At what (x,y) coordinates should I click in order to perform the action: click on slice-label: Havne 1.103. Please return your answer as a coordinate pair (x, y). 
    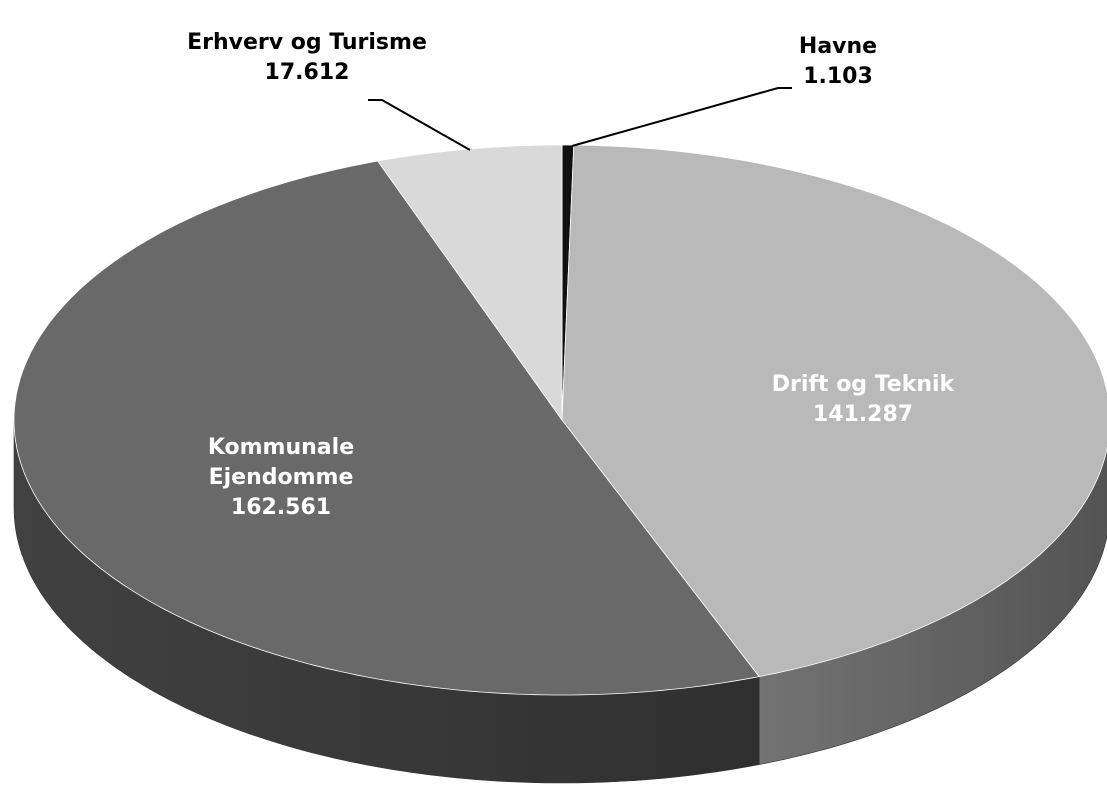
    Looking at the image, I should click on (838, 62).